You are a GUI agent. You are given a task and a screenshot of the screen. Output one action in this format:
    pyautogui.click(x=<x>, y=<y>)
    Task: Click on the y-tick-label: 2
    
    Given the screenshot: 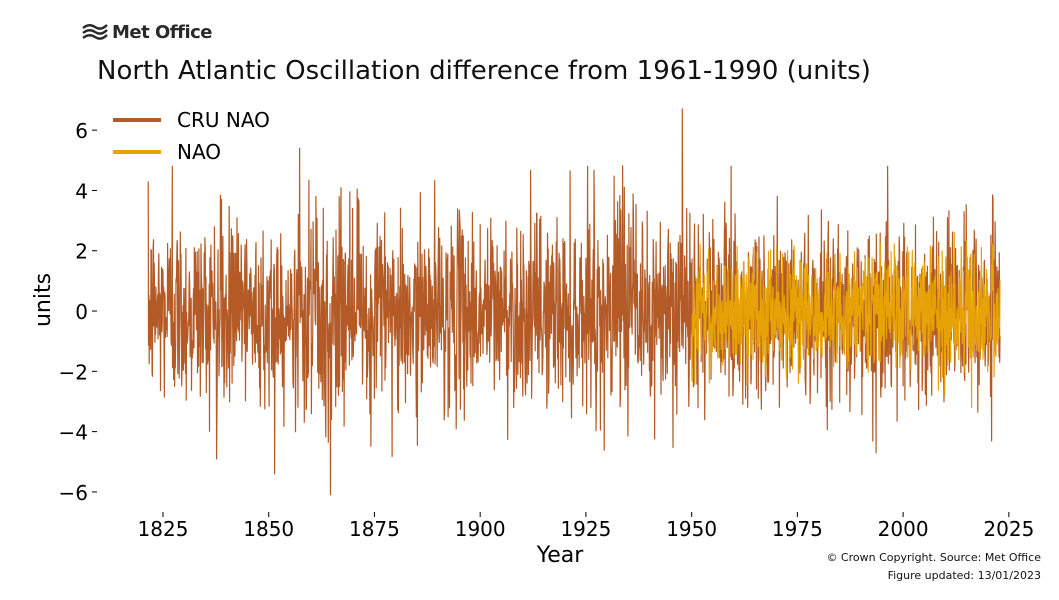 What is the action you would take?
    pyautogui.click(x=81, y=252)
    